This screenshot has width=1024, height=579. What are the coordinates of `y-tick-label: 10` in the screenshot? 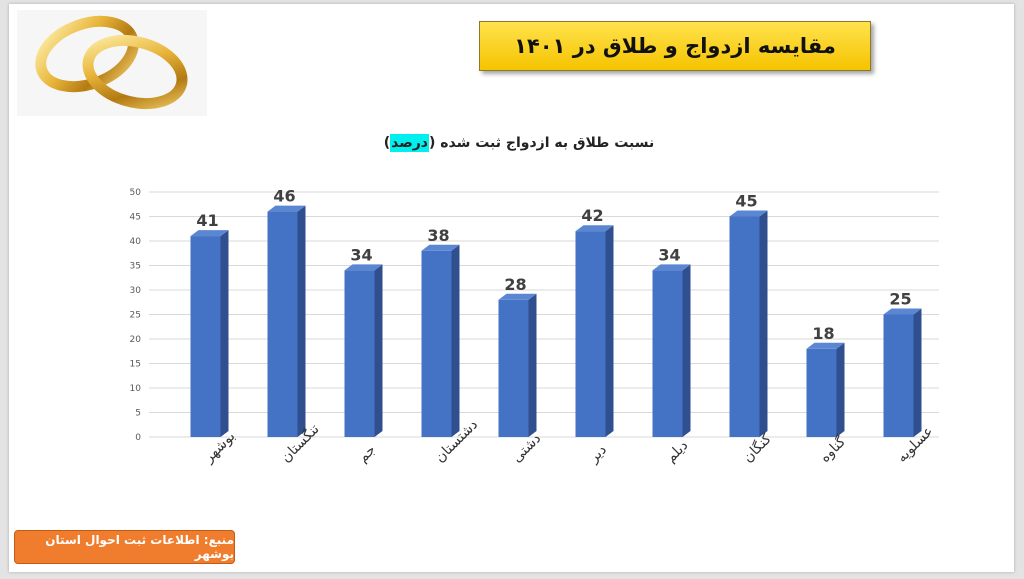 It's located at (136, 389).